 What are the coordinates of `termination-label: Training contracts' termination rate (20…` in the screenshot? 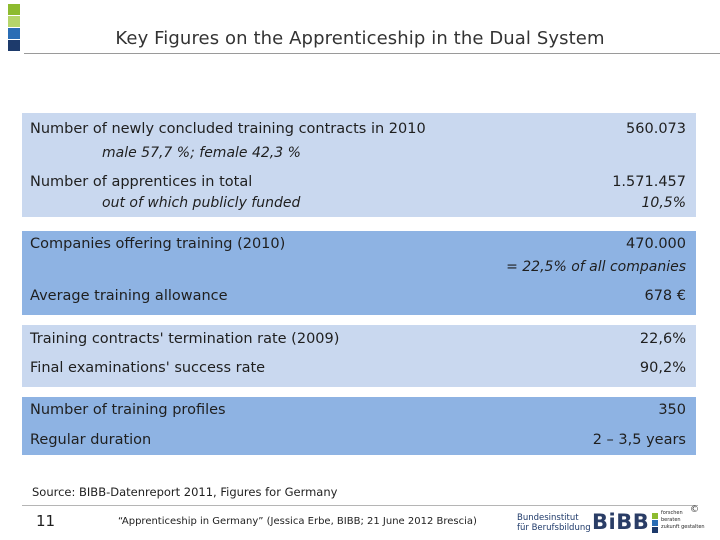 It's located at (185, 339).